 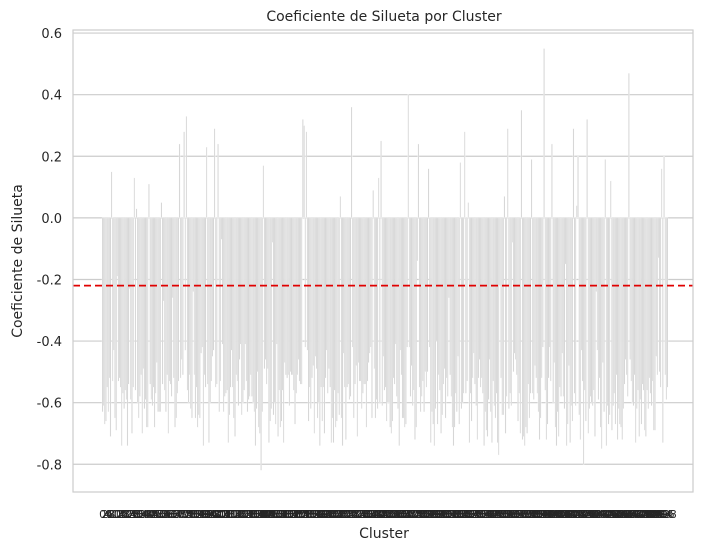 I want to click on x-tick-label: 130, so click(x=249, y=514).